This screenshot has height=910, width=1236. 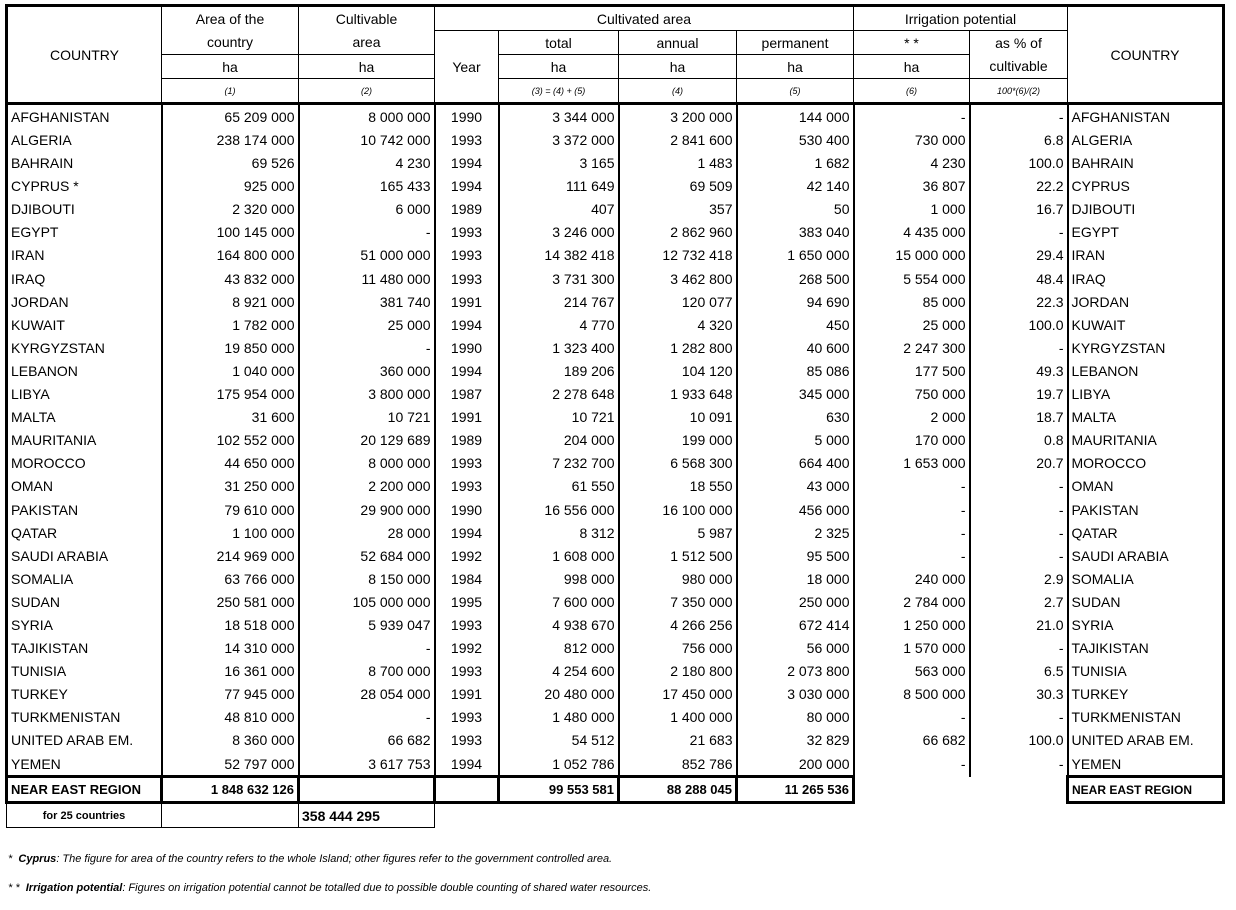 I want to click on header-country-right: COUNTRY, so click(x=1146, y=54).